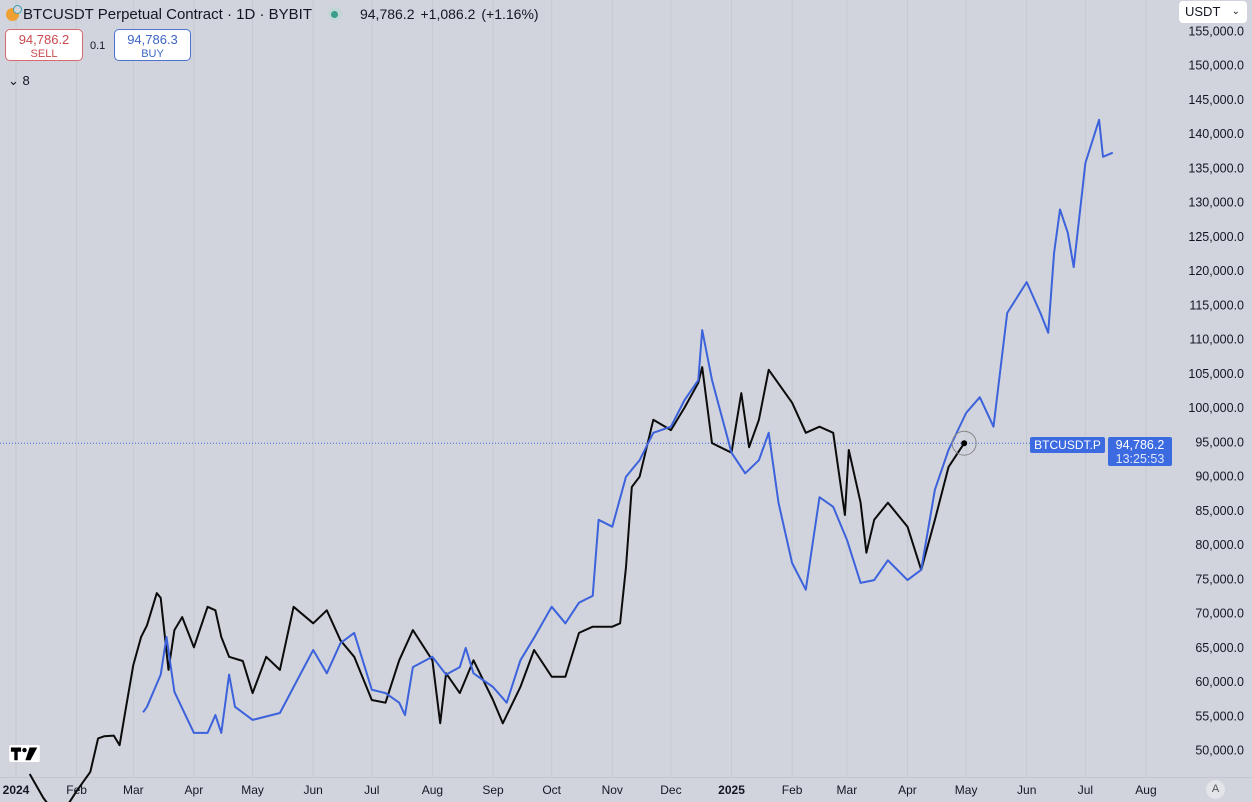 This screenshot has width=1252, height=802. Describe the element at coordinates (1219, 614) in the screenshot. I see `y-tick-label: 70,000.0` at that location.